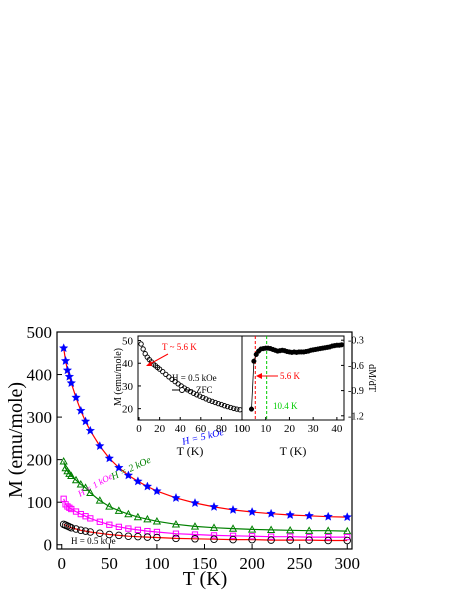 The image size is (463, 599). What do you see at coordinates (40, 374) in the screenshot?
I see `y-tick-label: 400` at bounding box center [40, 374].